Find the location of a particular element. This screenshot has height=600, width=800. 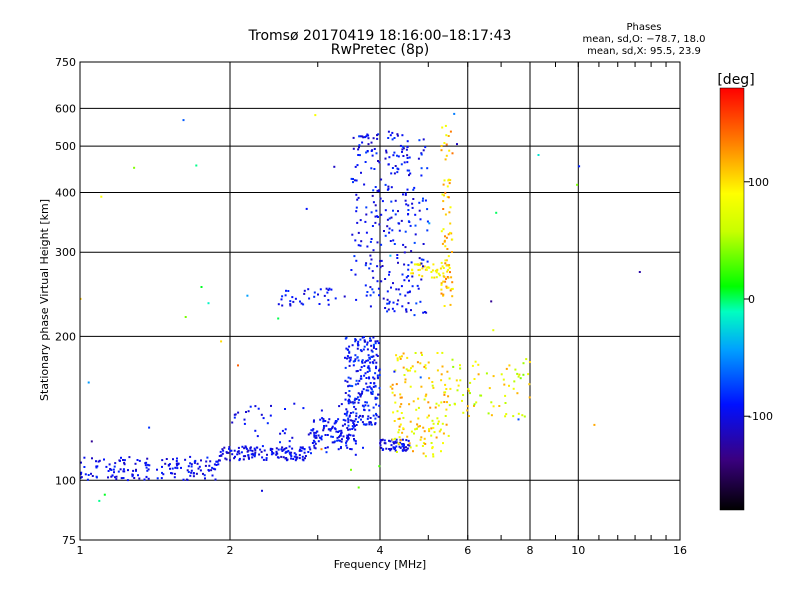

phase-stats-title: Phases is located at coordinates (643, 27).